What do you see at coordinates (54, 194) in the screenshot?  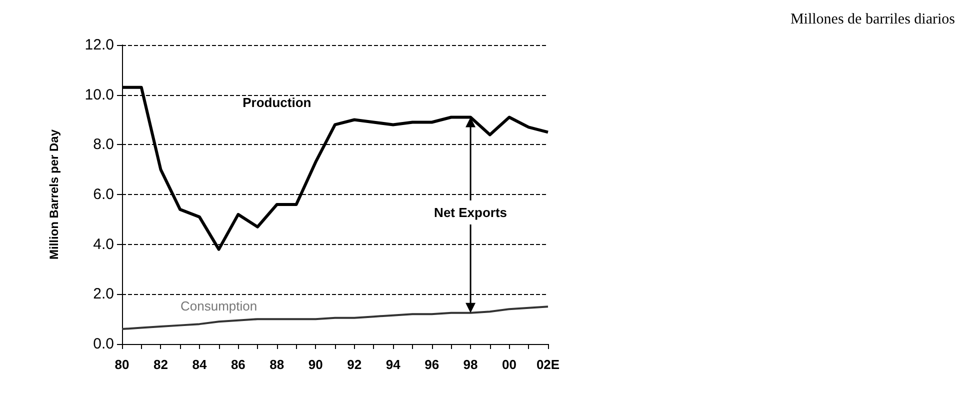 I see `y-axis-title: Million Barrels per Day` at bounding box center [54, 194].